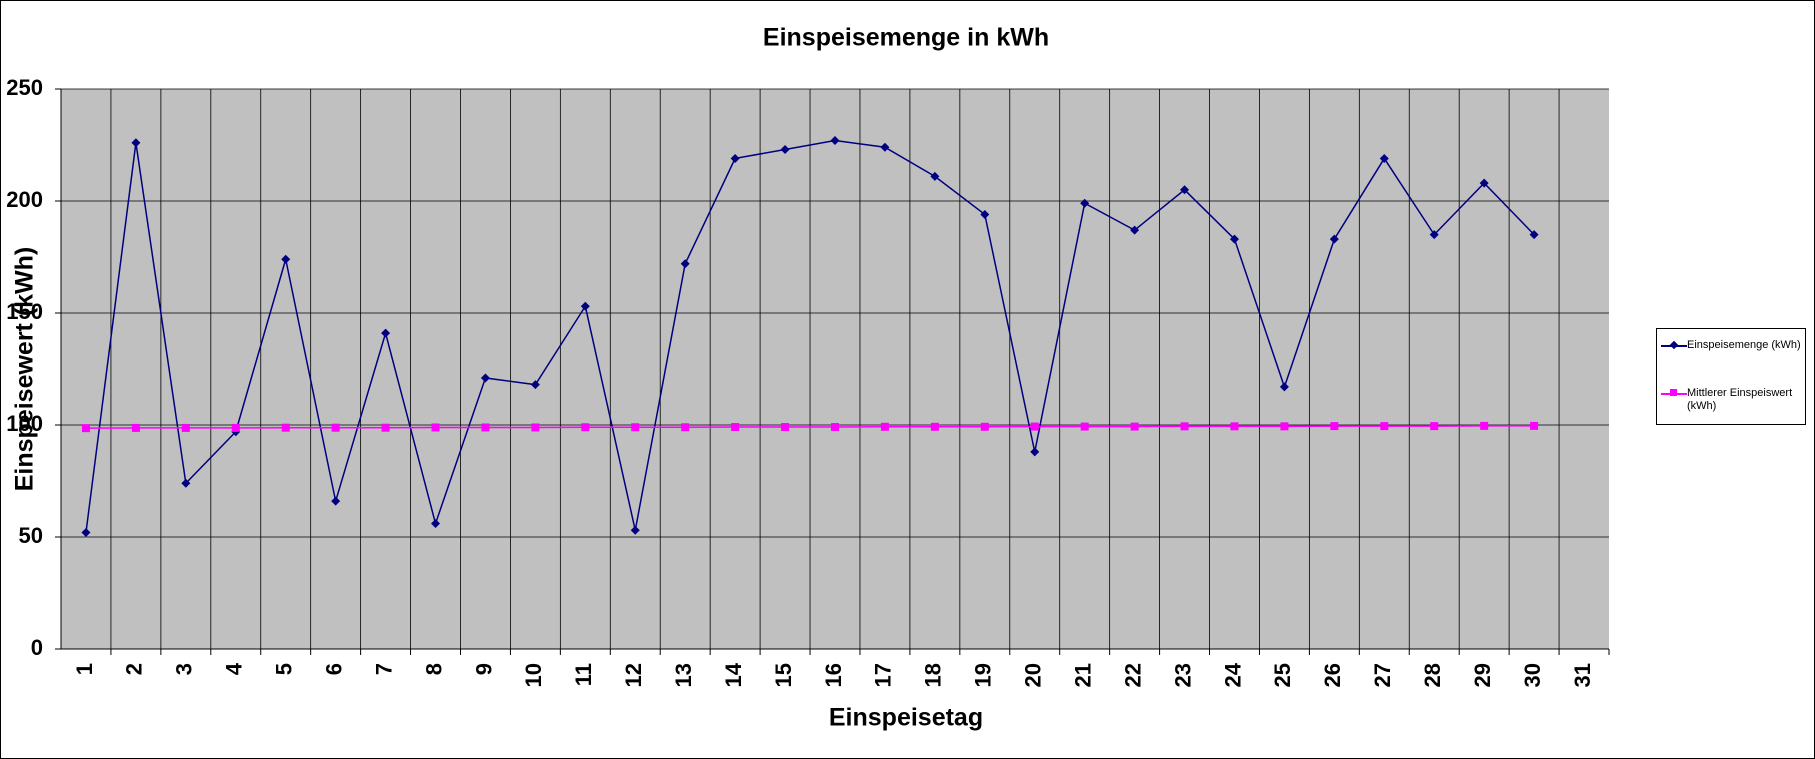 Image resolution: width=1815 pixels, height=759 pixels. I want to click on legend-label: Mittlerer Einspeiswert (kWh), so click(1740, 399).